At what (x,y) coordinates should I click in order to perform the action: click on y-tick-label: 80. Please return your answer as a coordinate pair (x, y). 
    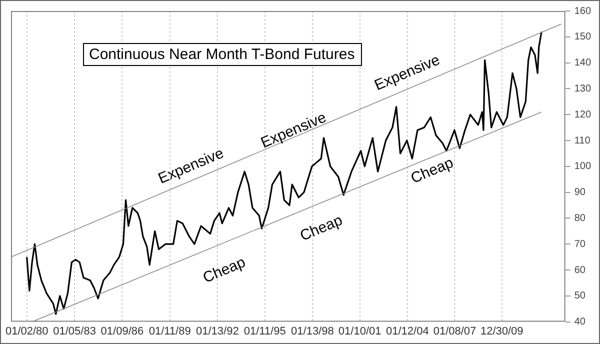
    Looking at the image, I should click on (580, 218).